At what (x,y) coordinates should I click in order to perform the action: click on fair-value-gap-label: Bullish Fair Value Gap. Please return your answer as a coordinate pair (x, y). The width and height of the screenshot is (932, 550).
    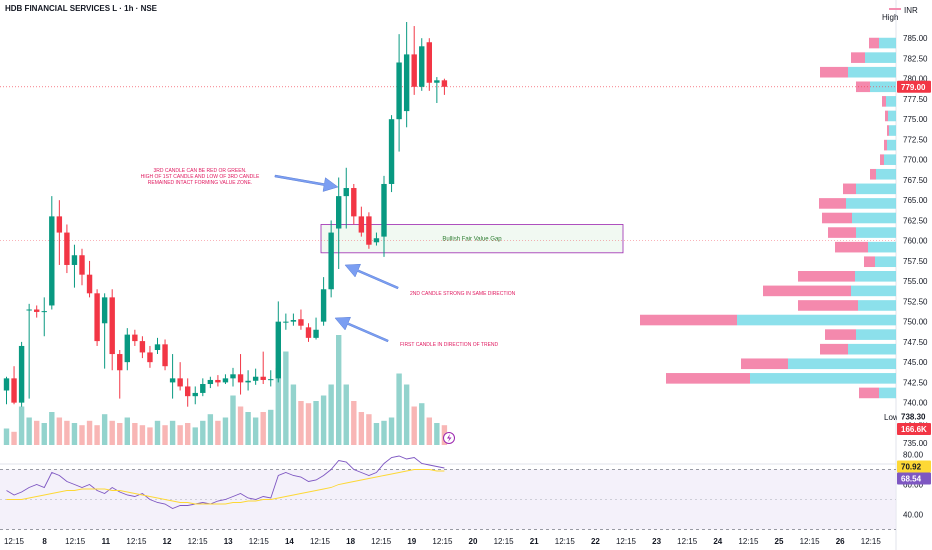
    Looking at the image, I should click on (472, 240).